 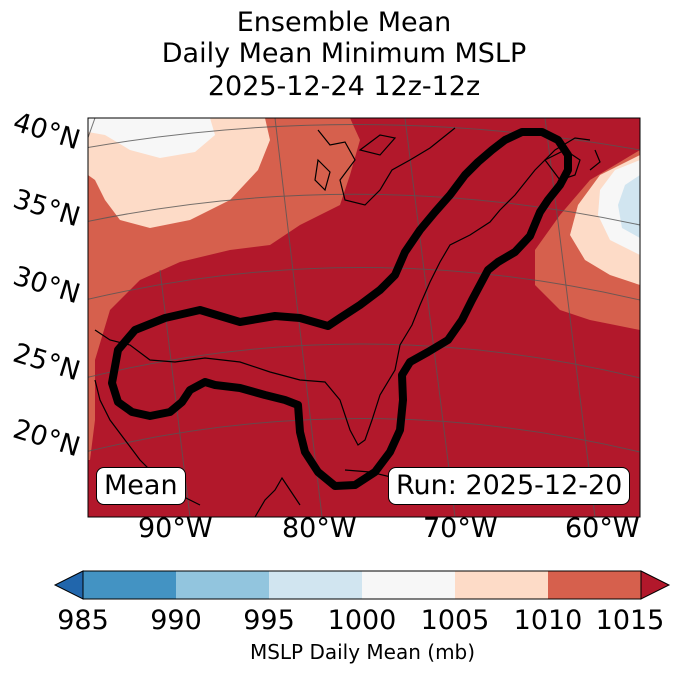 What do you see at coordinates (344, 86) in the screenshot?
I see `title-line-3: 2025-12-24 12z-12z` at bounding box center [344, 86].